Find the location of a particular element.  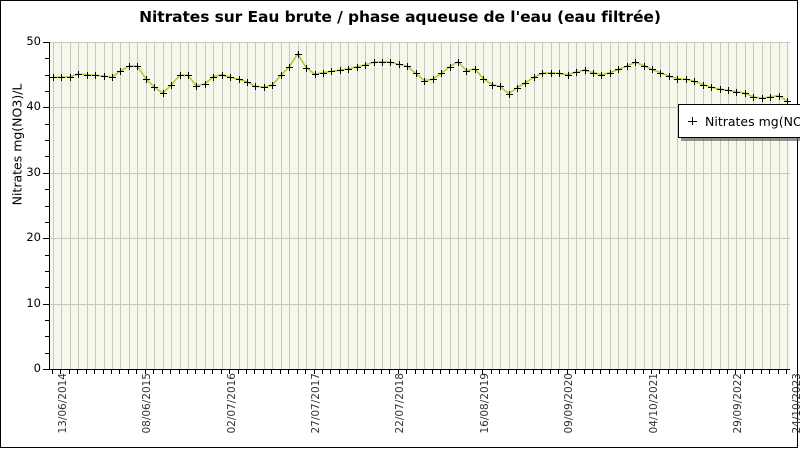

chart-legend: Nitrates mg(NO3)/L is located at coordinates (739, 121).